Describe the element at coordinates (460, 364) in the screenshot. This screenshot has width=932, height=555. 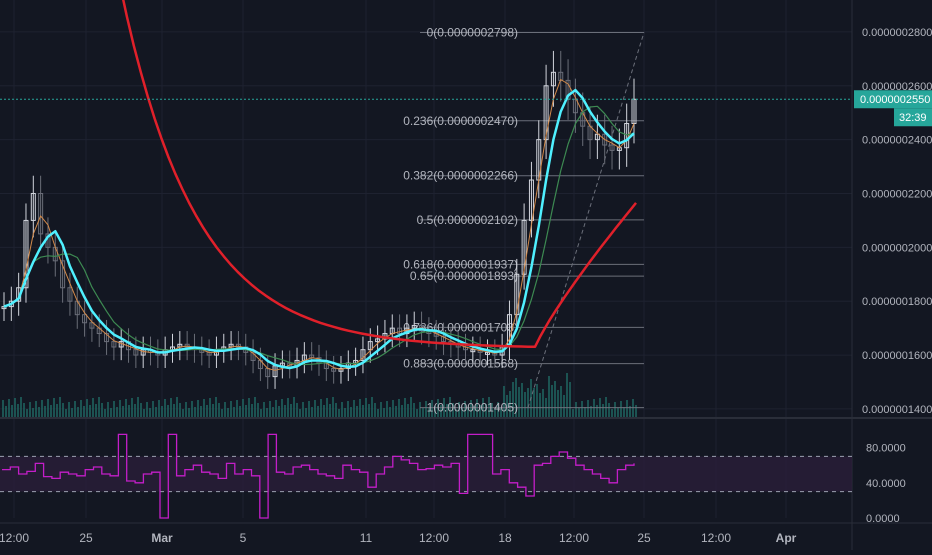
I see `fib-level-label: 0.883(0.0000001568)` at that location.